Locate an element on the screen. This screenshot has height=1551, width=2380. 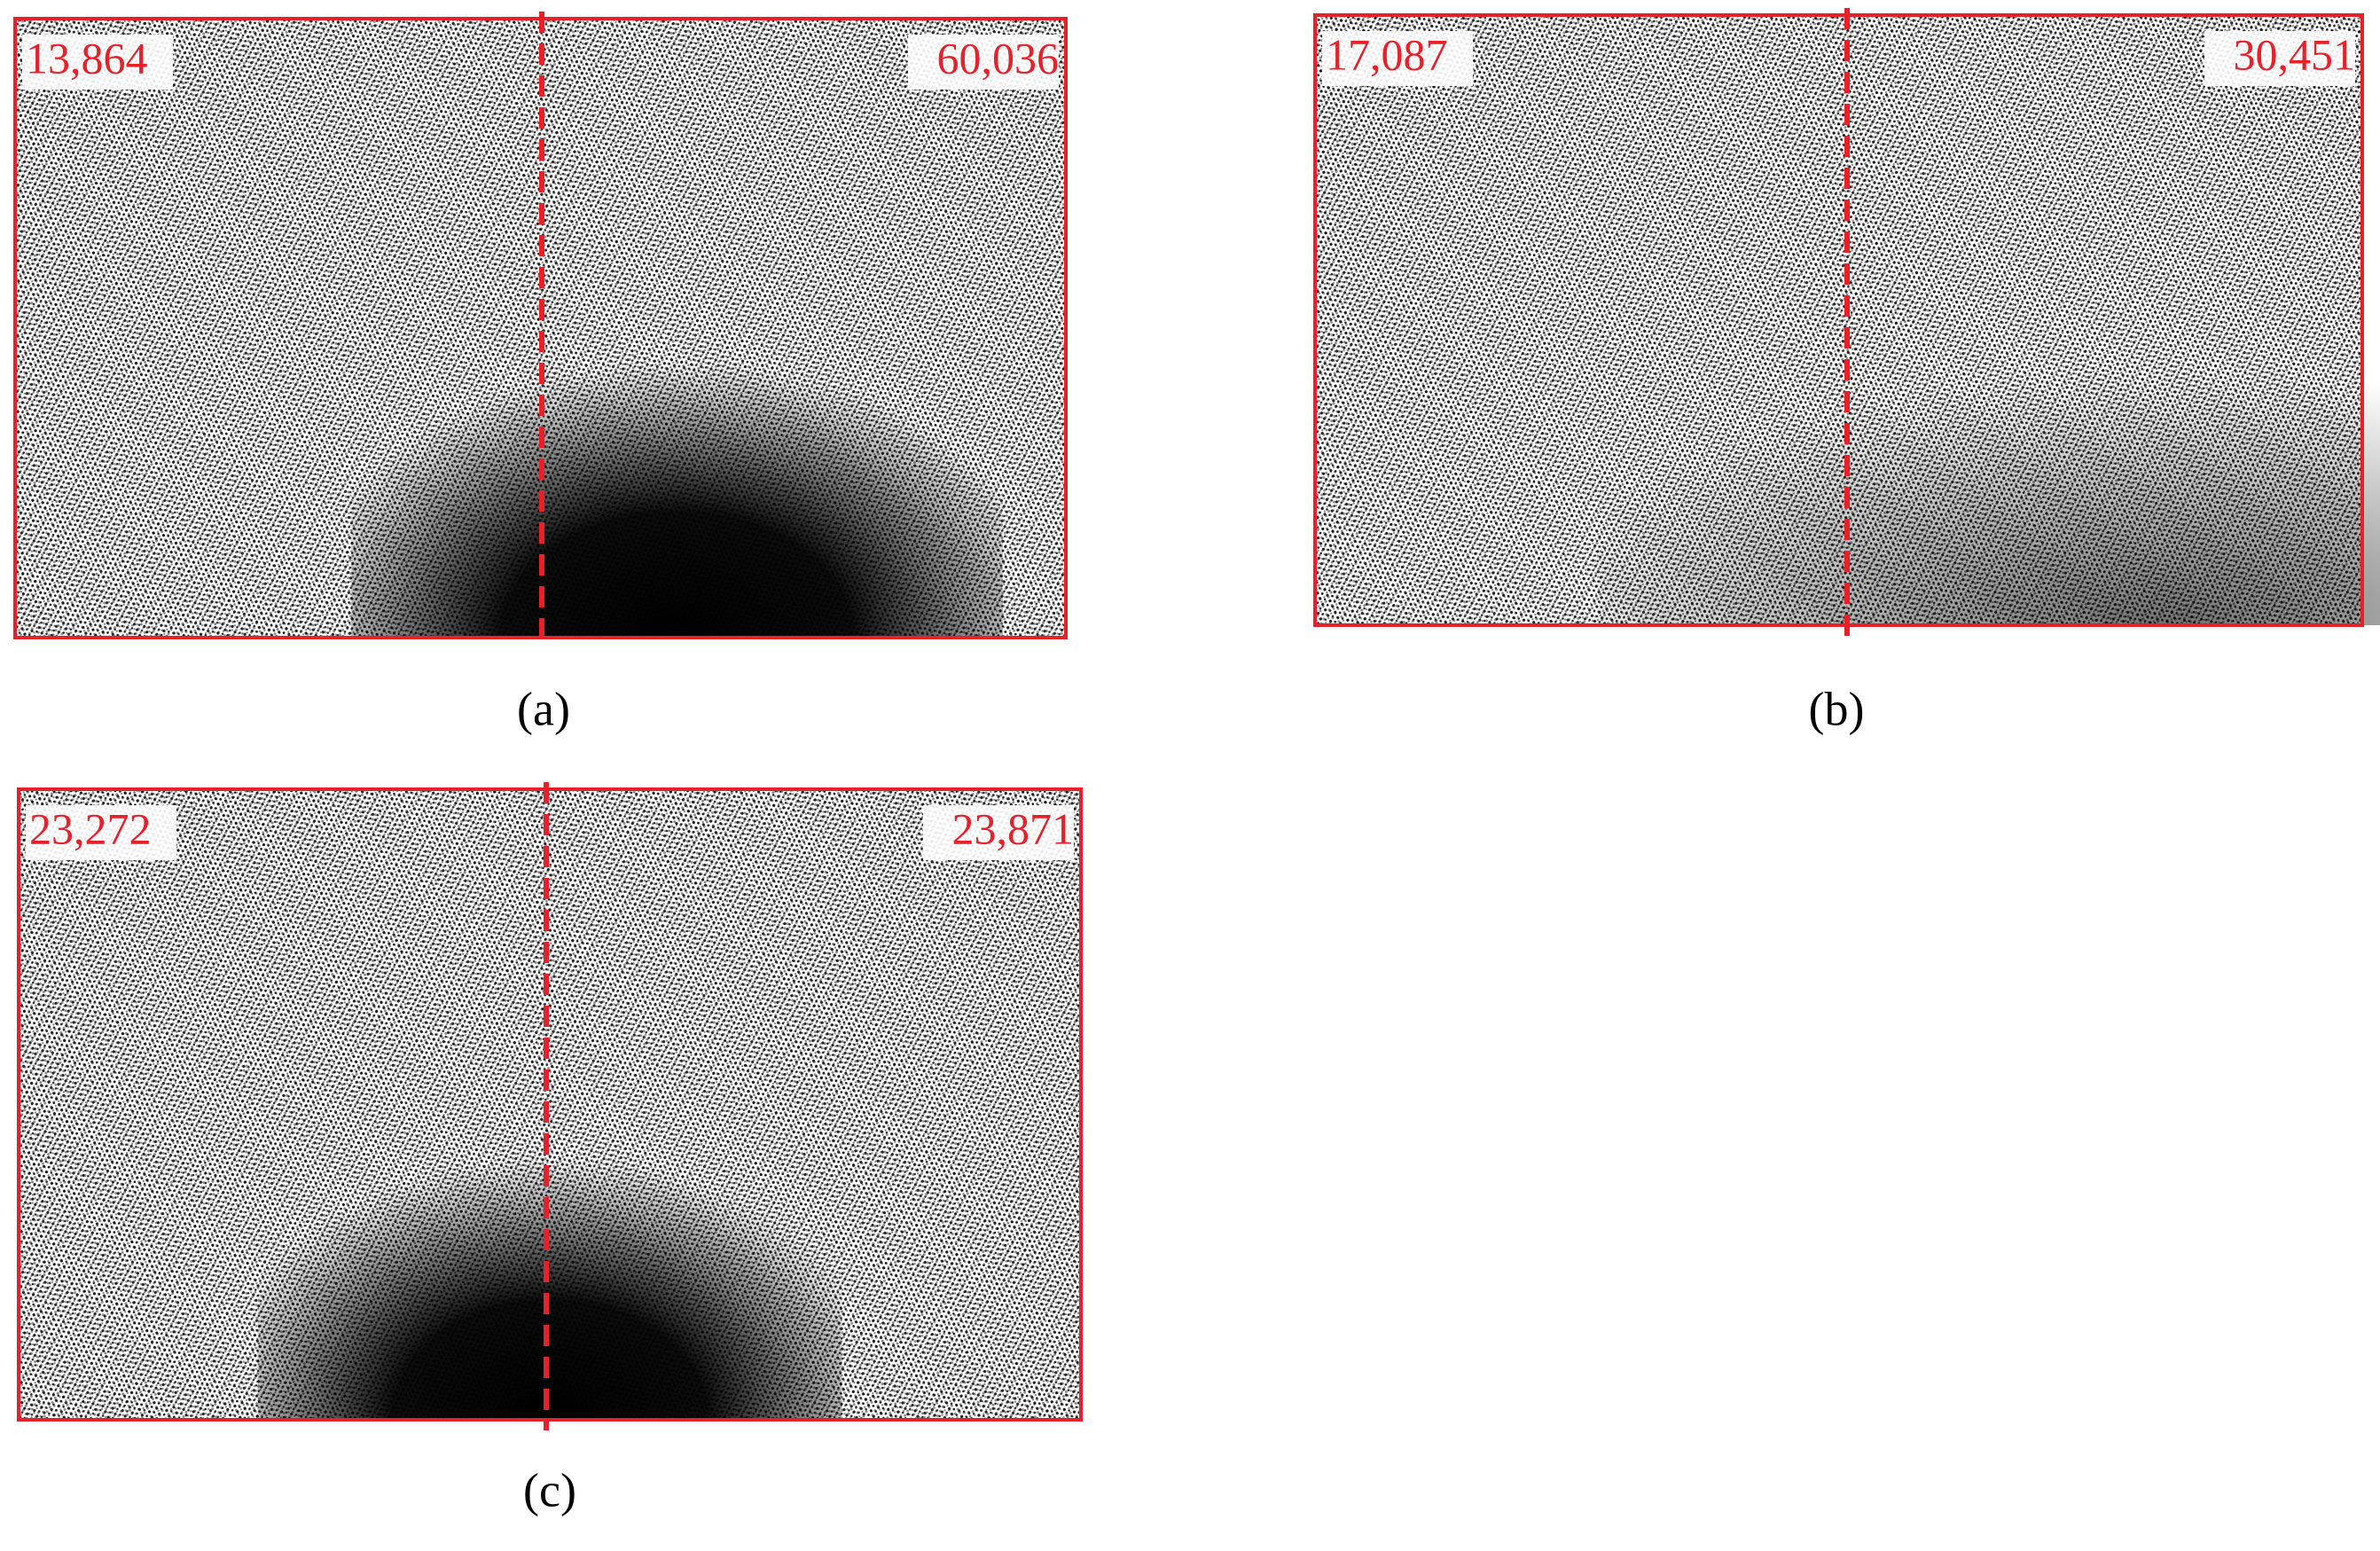
right-count: 23,871 is located at coordinates (1013, 828).